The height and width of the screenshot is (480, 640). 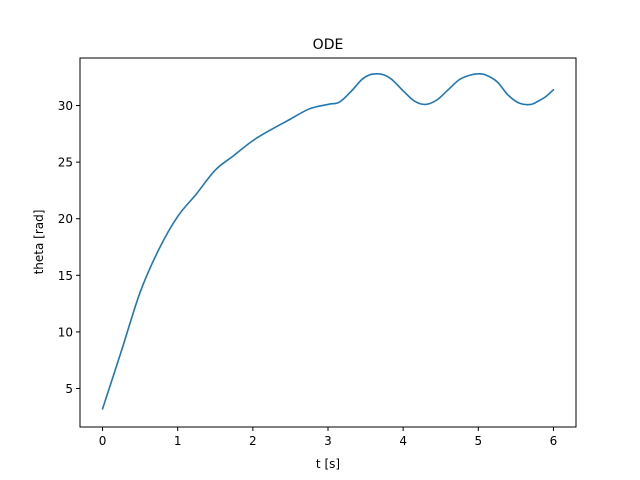 What do you see at coordinates (69, 247) in the screenshot?
I see `y-axis: 5 10 15 20 25 30` at bounding box center [69, 247].